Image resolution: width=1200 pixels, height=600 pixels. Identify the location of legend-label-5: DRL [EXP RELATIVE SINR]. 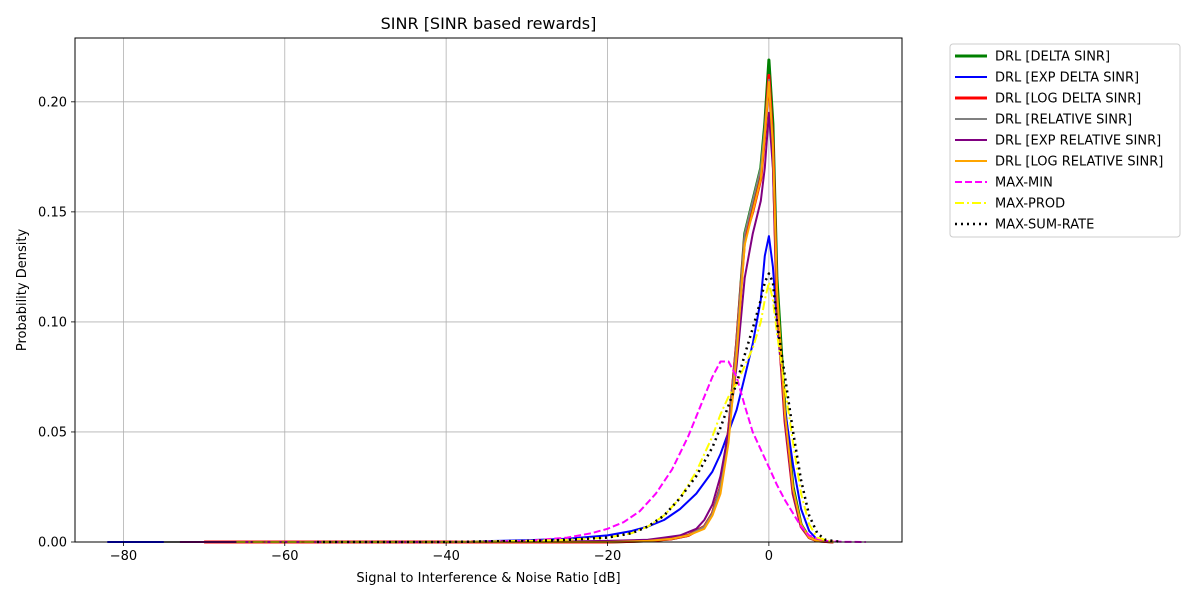
(1078, 141).